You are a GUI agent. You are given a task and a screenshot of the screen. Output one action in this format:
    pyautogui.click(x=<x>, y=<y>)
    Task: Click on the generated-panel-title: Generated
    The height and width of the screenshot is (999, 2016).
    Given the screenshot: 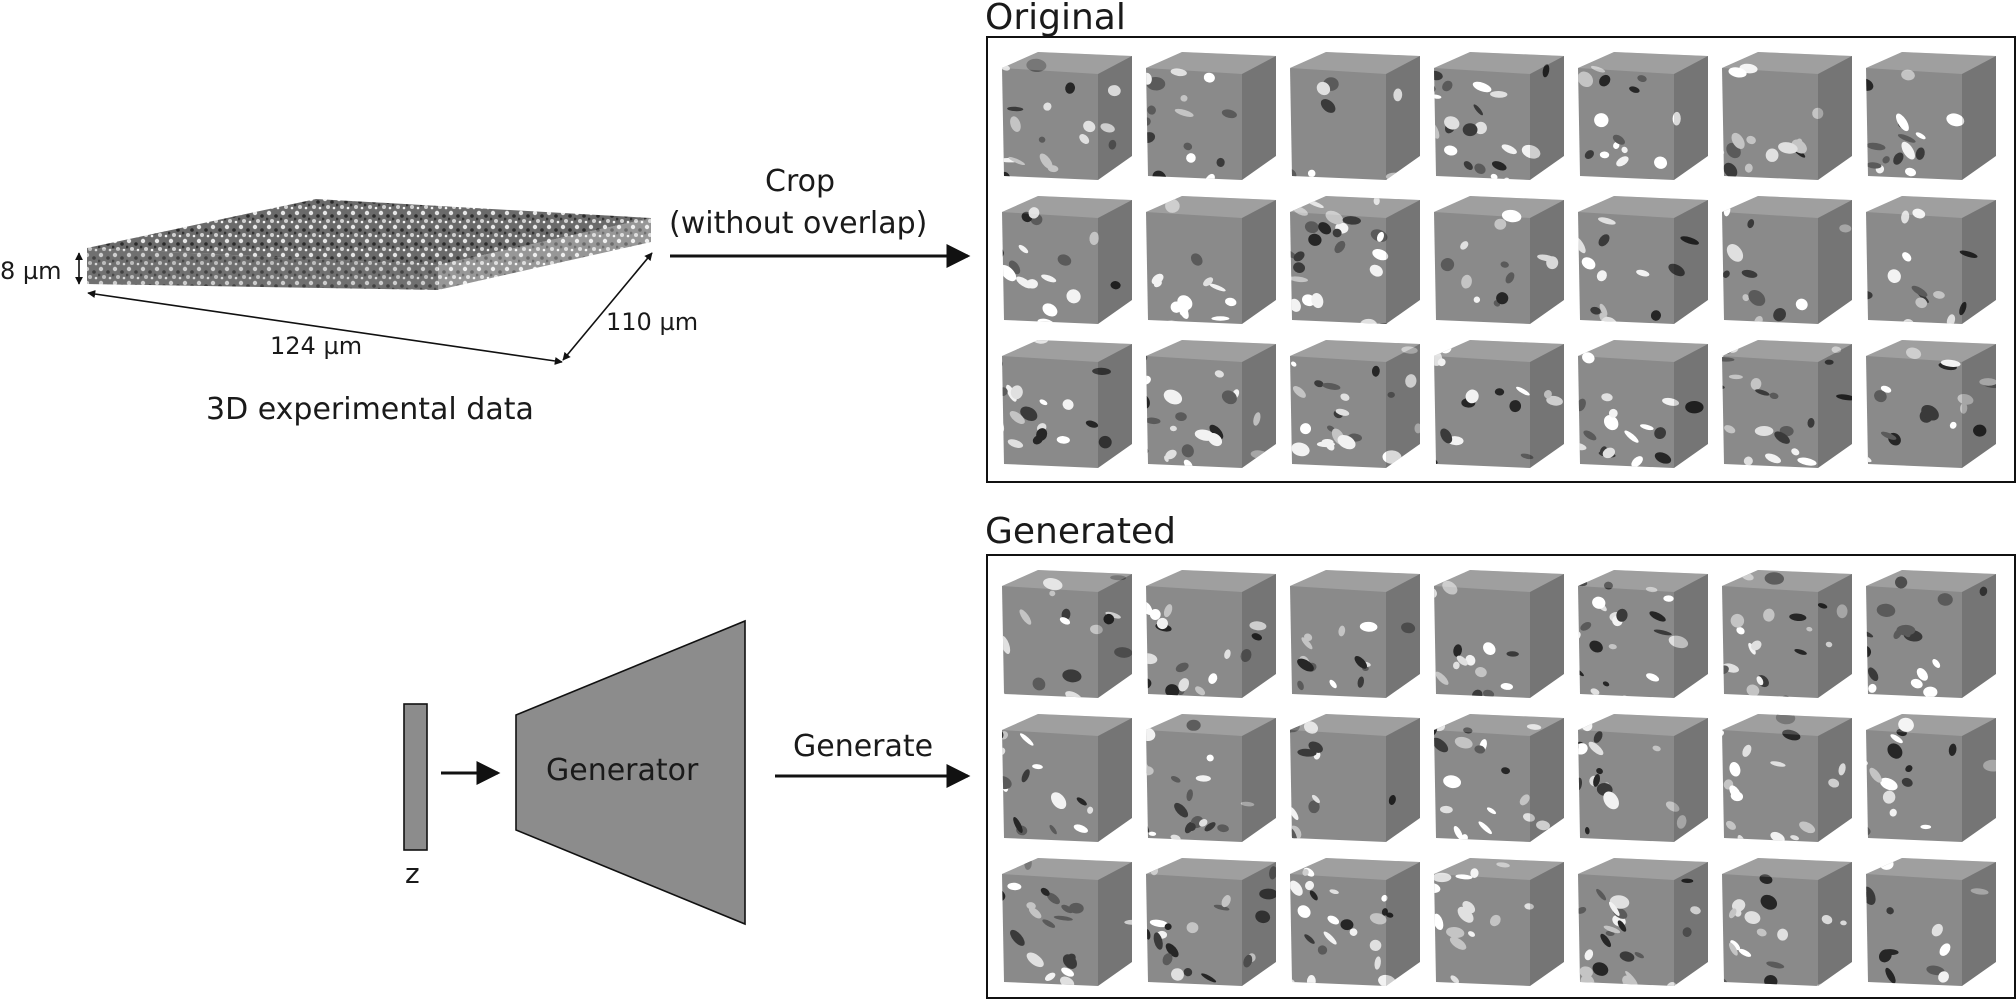 What is the action you would take?
    pyautogui.click(x=1080, y=531)
    